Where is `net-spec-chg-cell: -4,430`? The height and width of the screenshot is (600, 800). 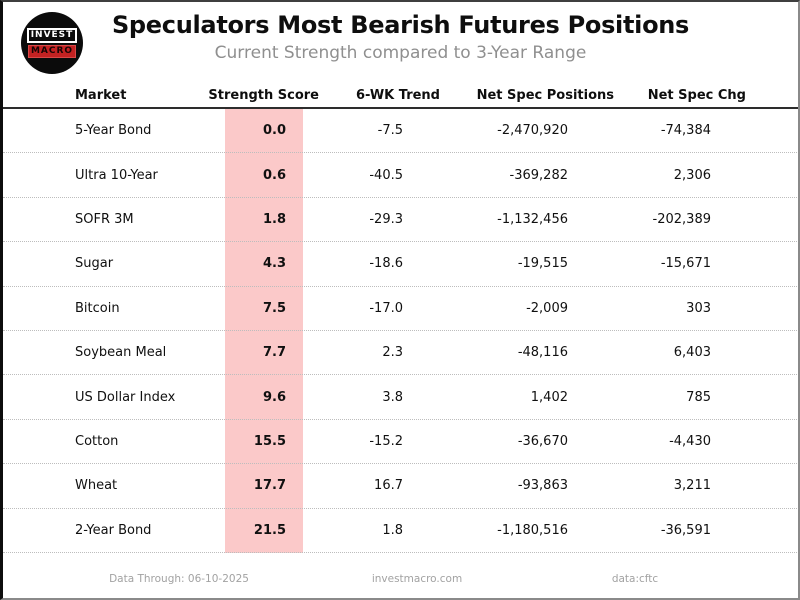 net-spec-chg-cell: -4,430 is located at coordinates (690, 441).